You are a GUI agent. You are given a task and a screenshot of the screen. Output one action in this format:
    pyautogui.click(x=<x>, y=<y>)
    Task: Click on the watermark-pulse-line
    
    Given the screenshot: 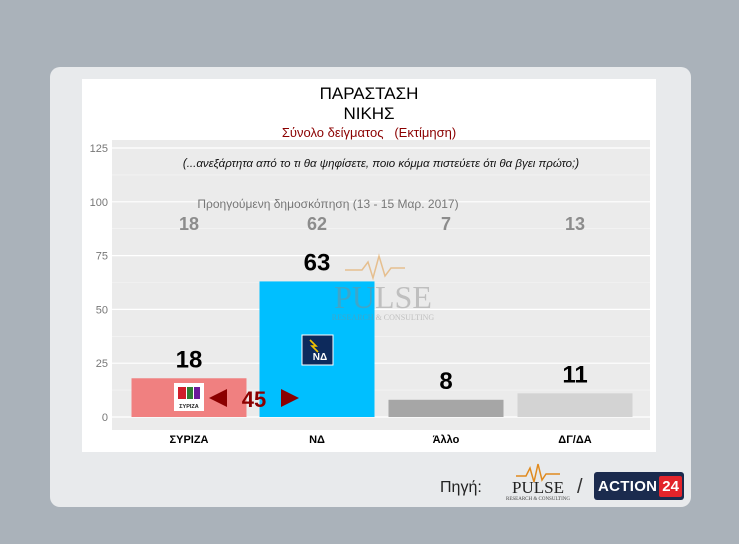 What is the action you would take?
    pyautogui.click(x=375, y=267)
    